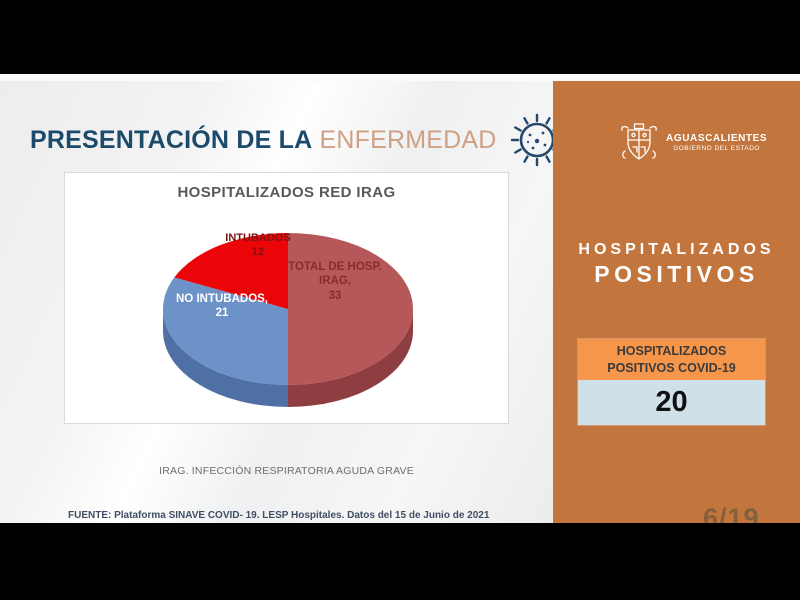 The width and height of the screenshot is (800, 600). I want to click on page-indicator: 6/19, so click(731, 513).